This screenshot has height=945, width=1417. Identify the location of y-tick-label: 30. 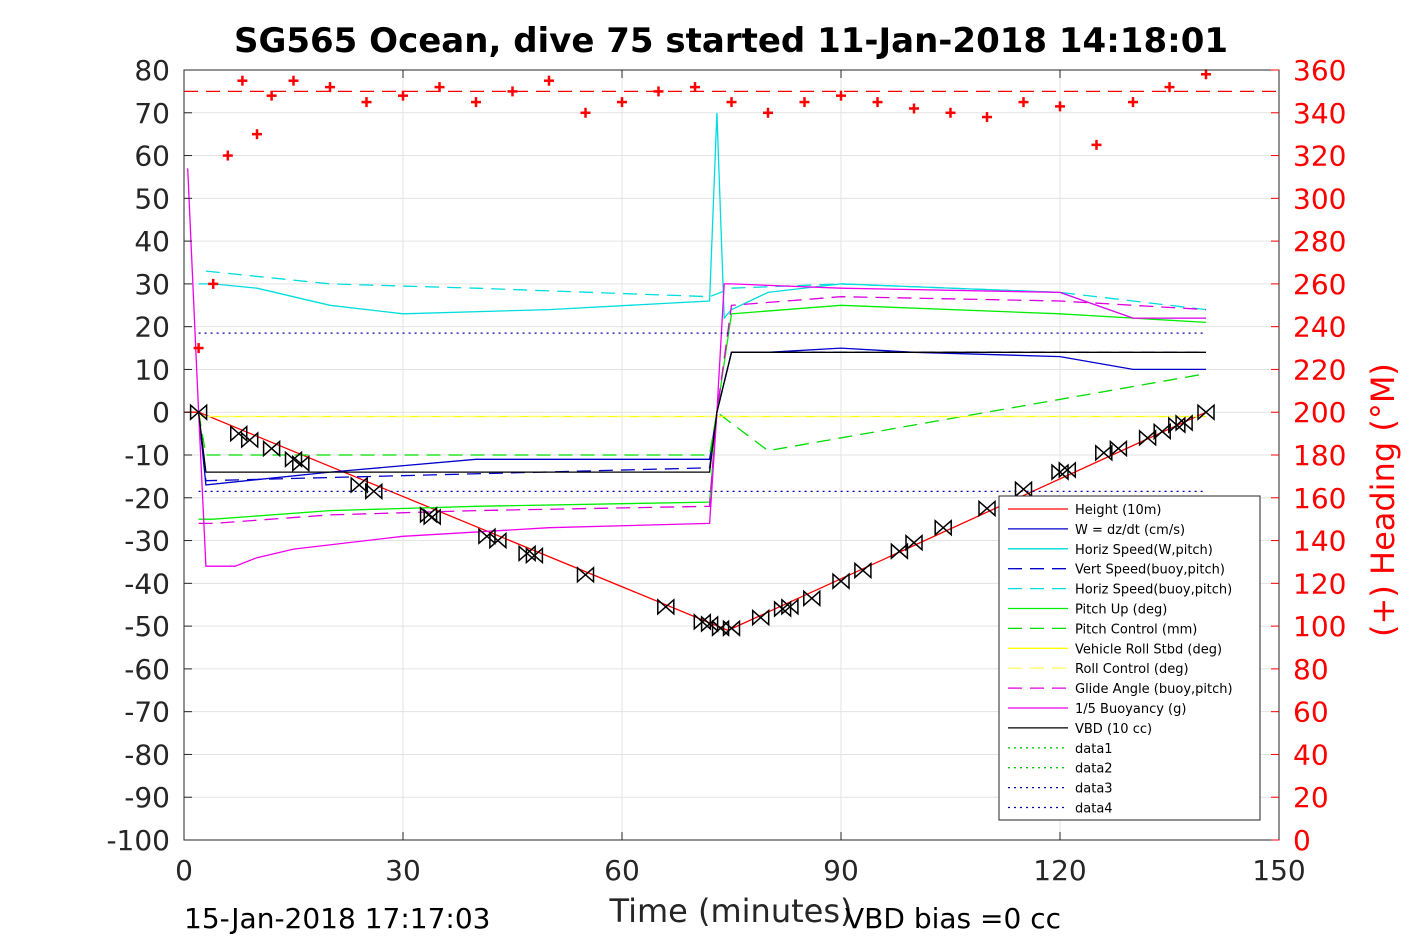
(152, 284).